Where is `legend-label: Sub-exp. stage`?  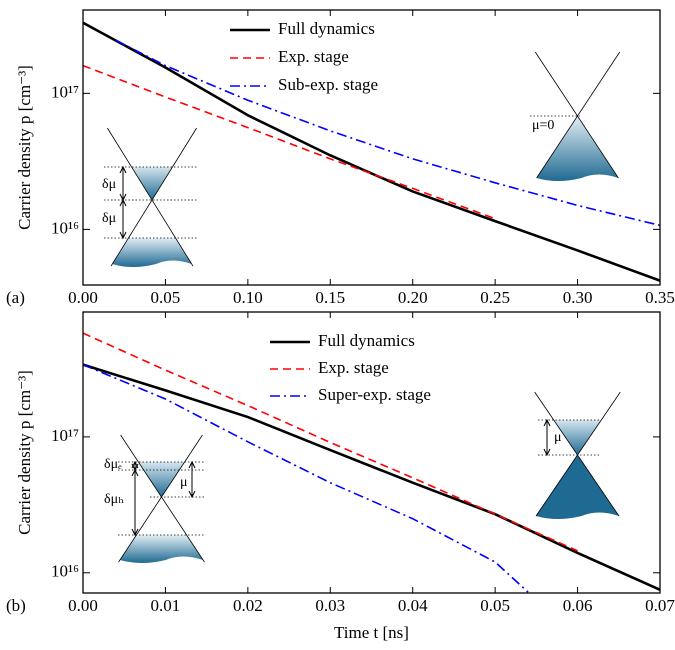
legend-label: Sub-exp. stage is located at coordinates (328, 84).